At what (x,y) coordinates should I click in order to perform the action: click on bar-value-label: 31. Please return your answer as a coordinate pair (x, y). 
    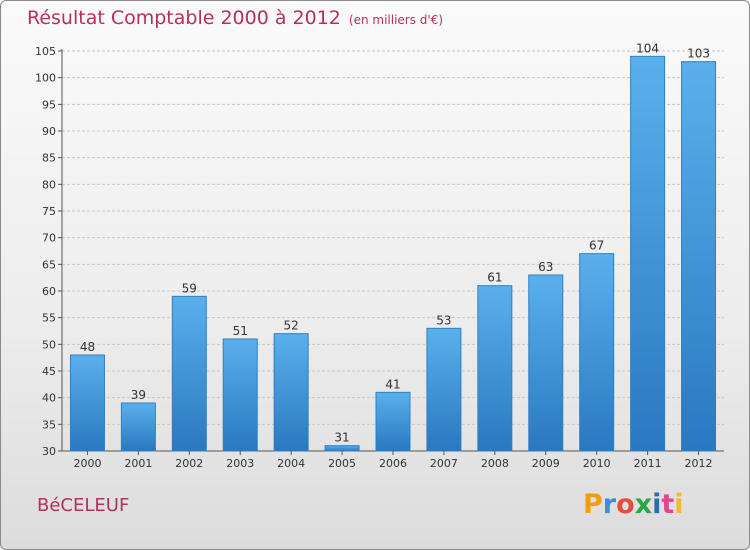
    Looking at the image, I should click on (341, 438).